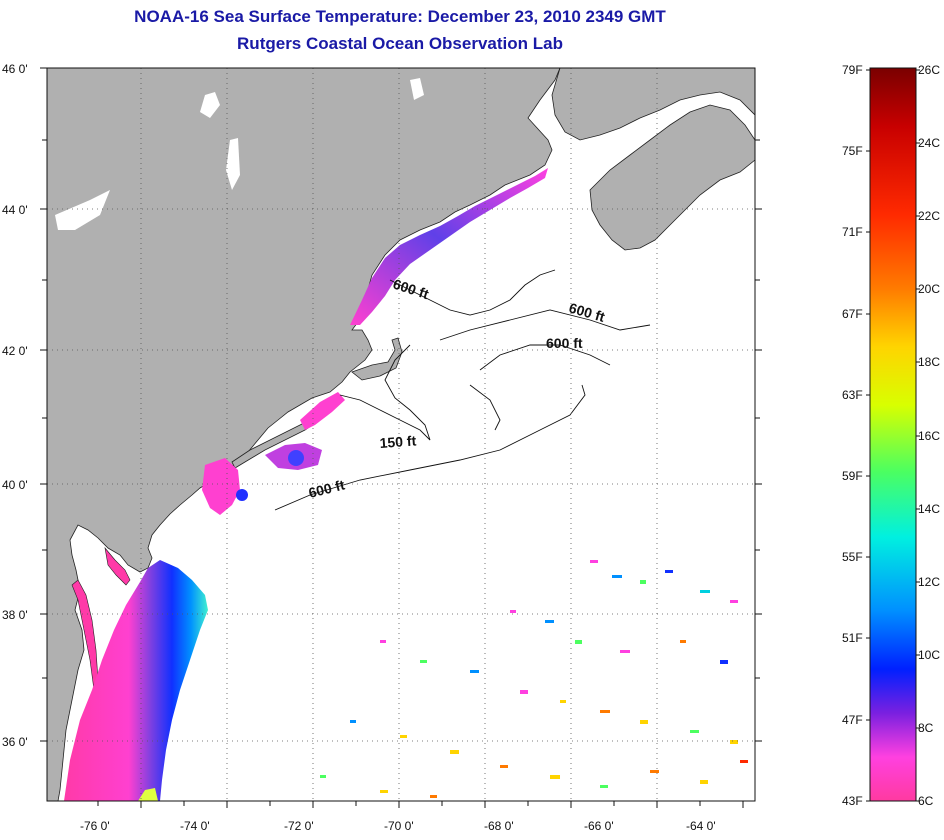  What do you see at coordinates (15, 742) in the screenshot?
I see `lat-label: 36 0'` at bounding box center [15, 742].